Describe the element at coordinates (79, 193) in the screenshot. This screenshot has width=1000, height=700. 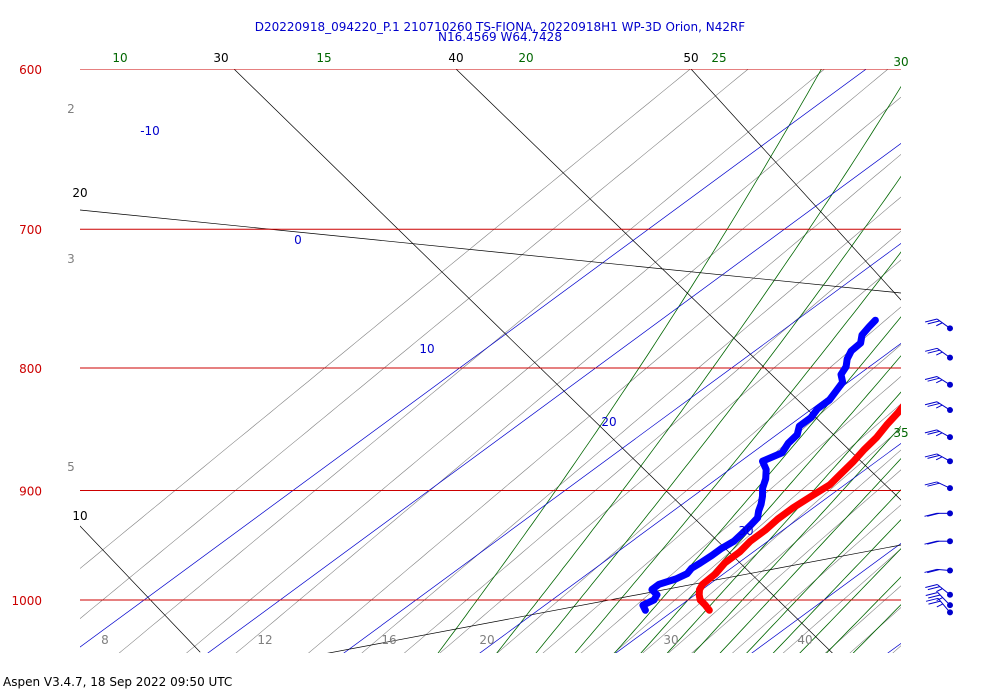
I see `dry-adiabat-label: 20` at that location.